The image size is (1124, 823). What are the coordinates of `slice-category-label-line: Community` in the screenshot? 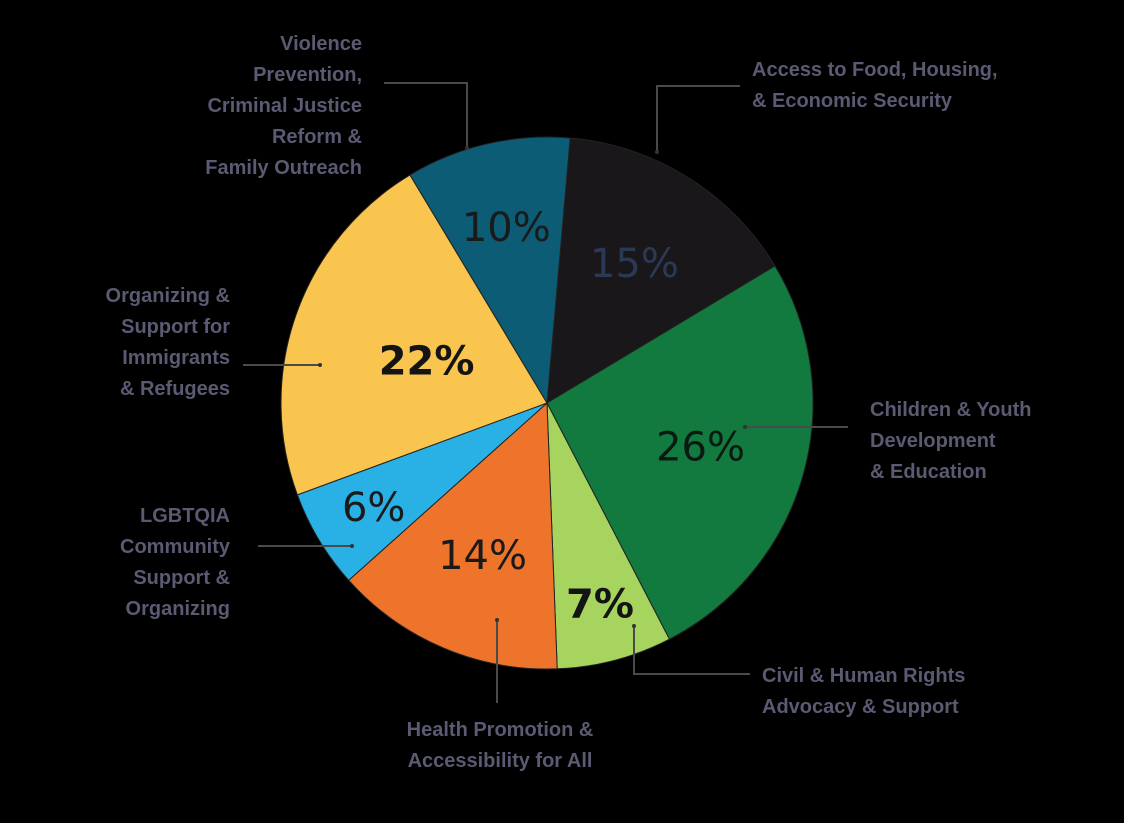 It's located at (175, 547).